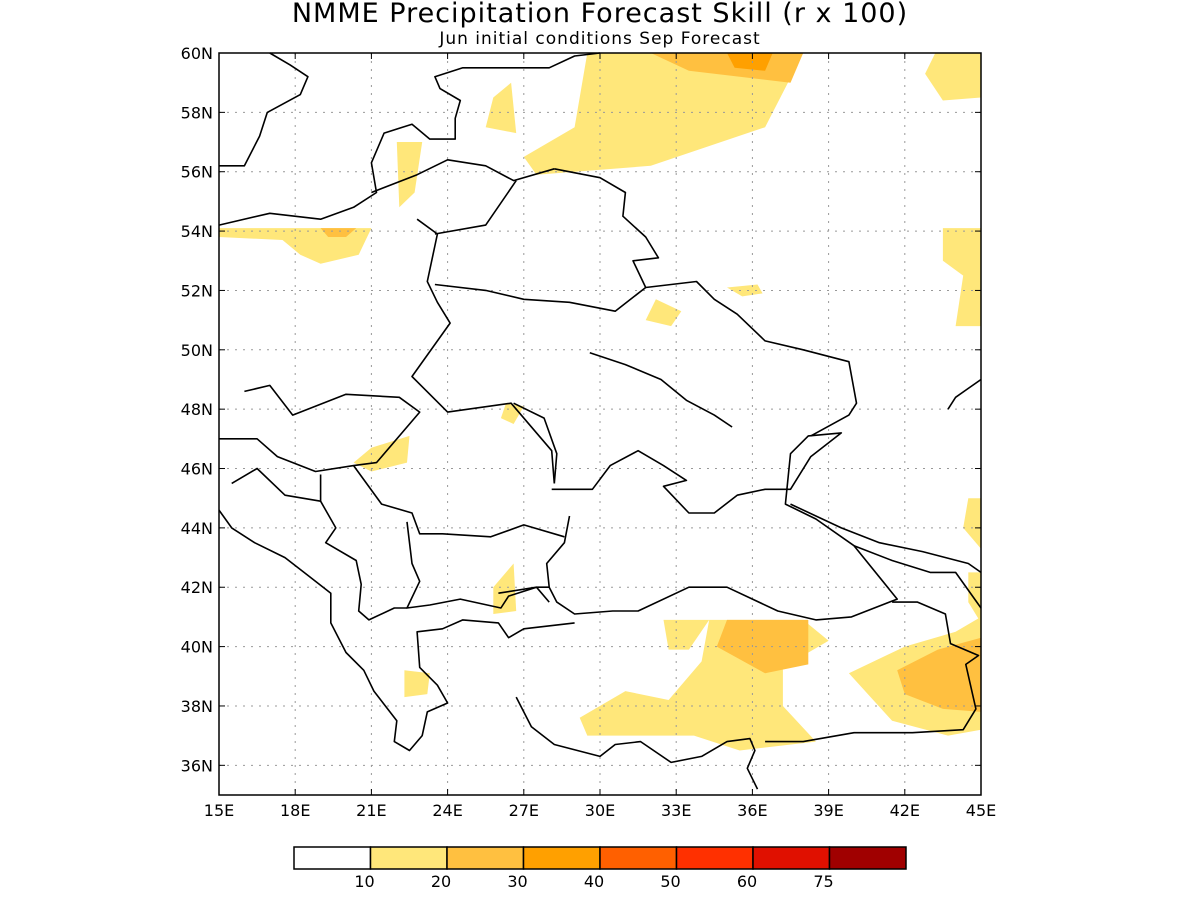 Image resolution: width=1200 pixels, height=900 pixels. I want to click on lat-tick-label: 56N, so click(197, 172).